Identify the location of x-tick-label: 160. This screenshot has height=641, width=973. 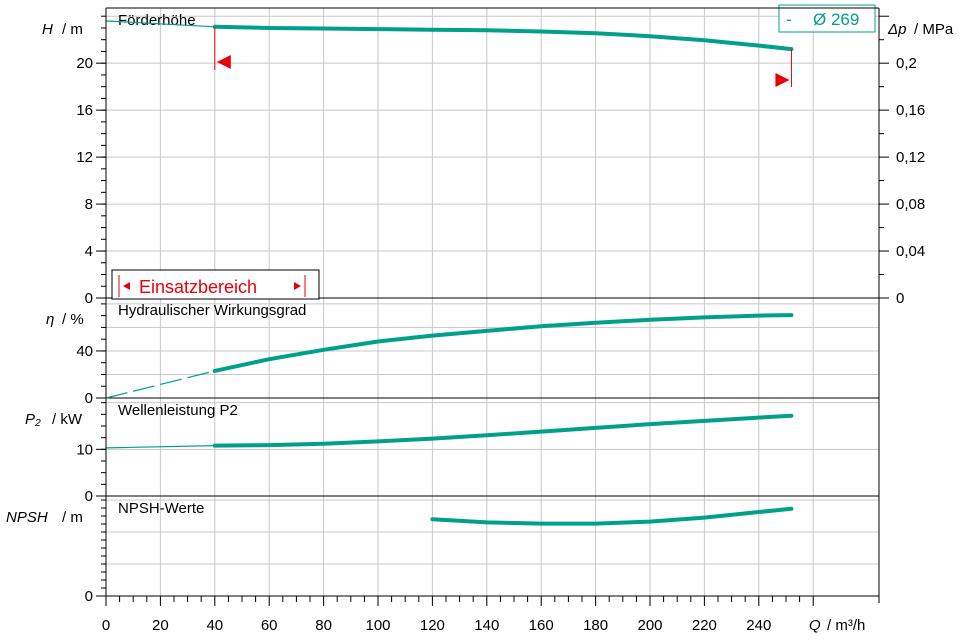
(541, 625).